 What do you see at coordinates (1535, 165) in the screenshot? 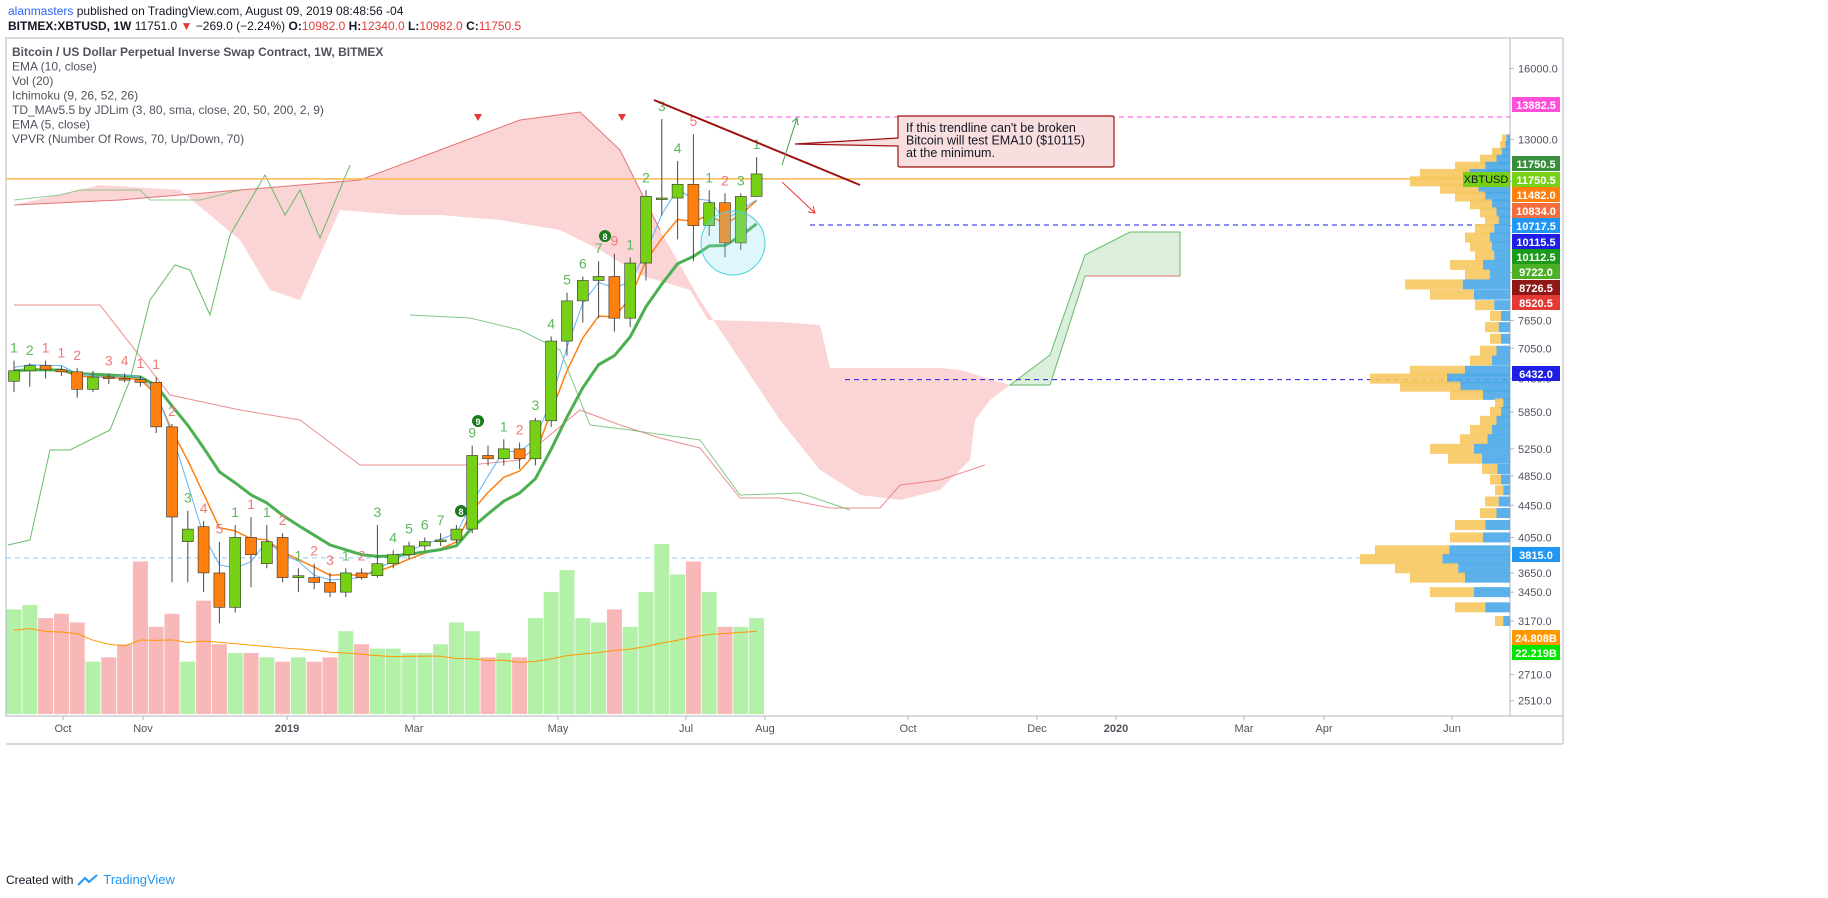
I see `price-tag-label: 11750.5` at bounding box center [1535, 165].